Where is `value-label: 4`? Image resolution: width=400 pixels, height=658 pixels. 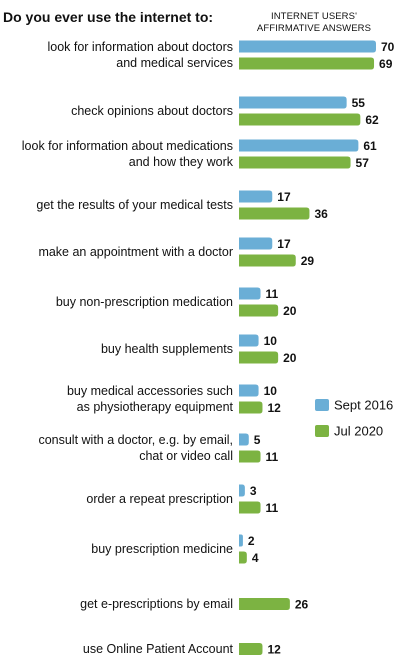
value-label: 4 is located at coordinates (255, 558).